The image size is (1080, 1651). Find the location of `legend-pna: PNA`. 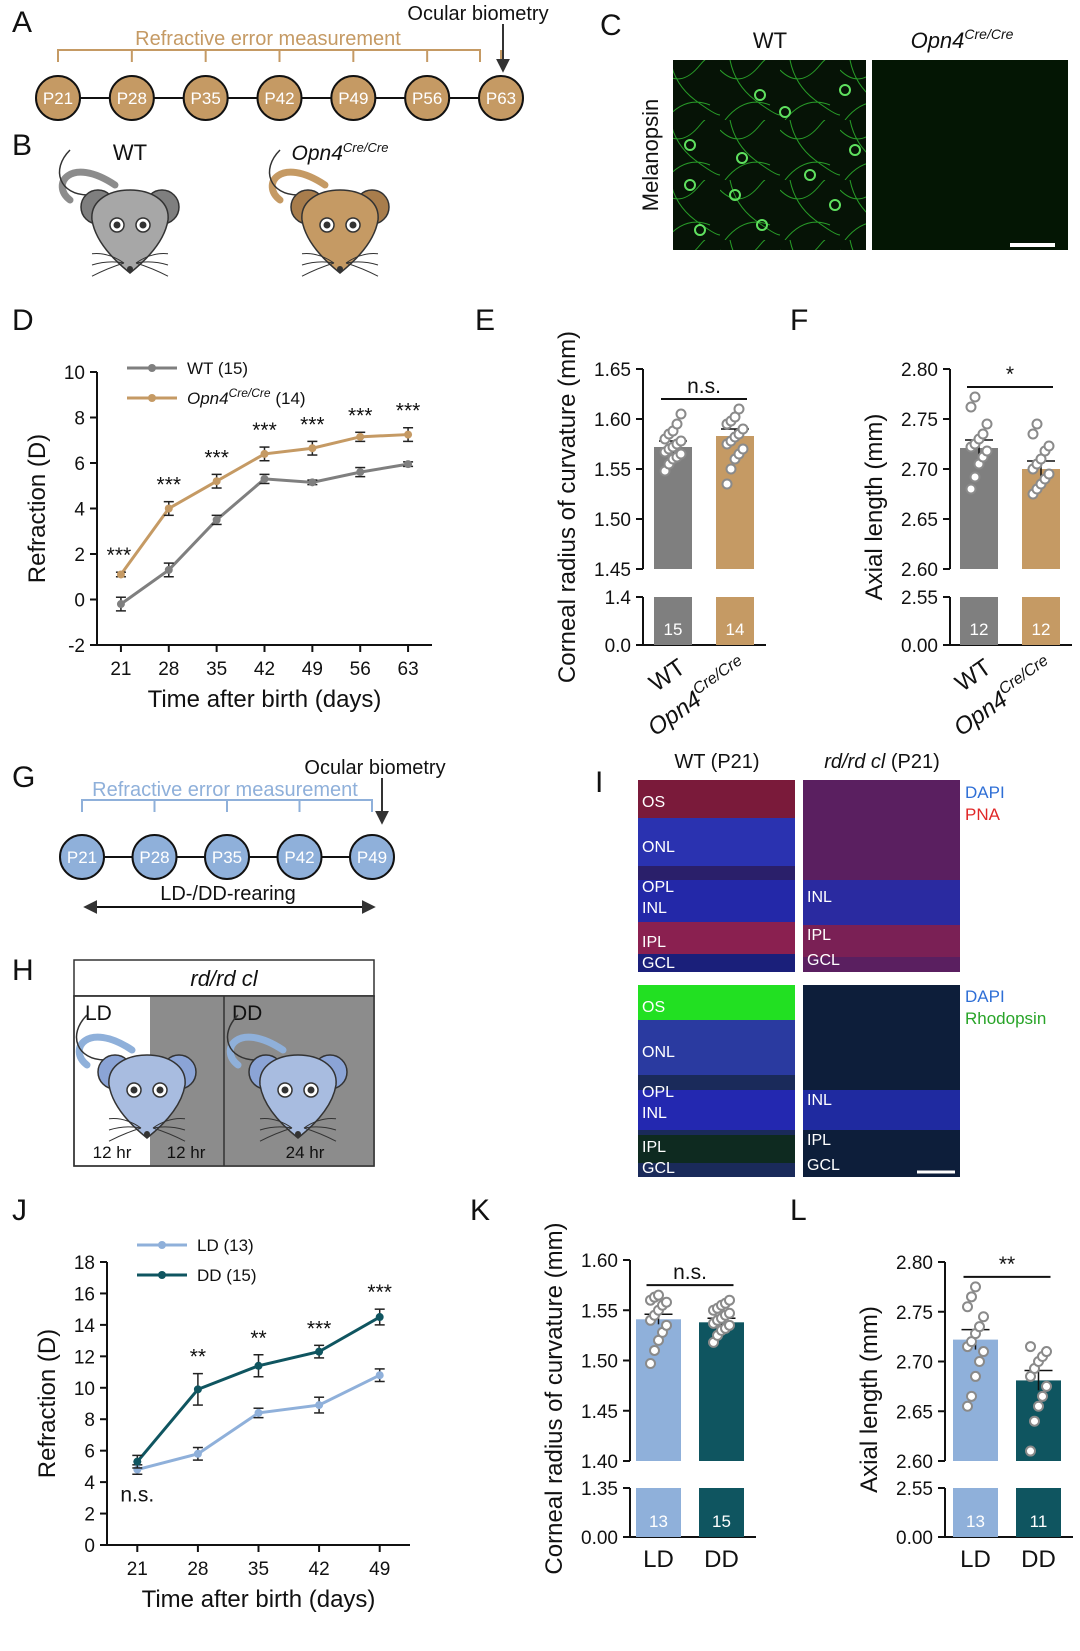

legend-pna: PNA is located at coordinates (983, 814).